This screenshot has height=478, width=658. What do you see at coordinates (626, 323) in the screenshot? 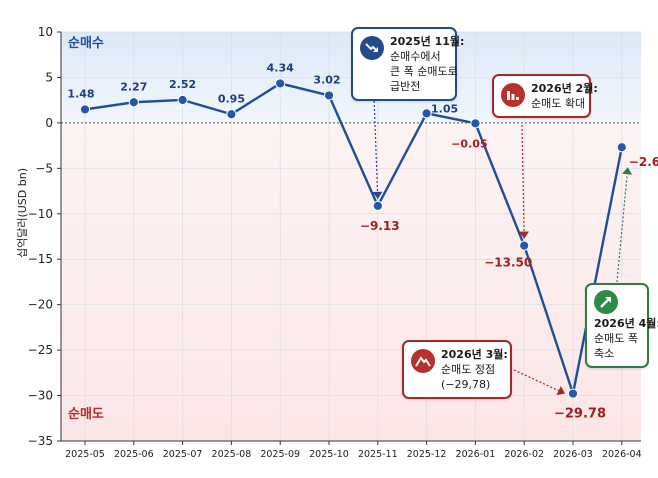
I see `annotation-heading: 2026년 4월:` at bounding box center [626, 323].